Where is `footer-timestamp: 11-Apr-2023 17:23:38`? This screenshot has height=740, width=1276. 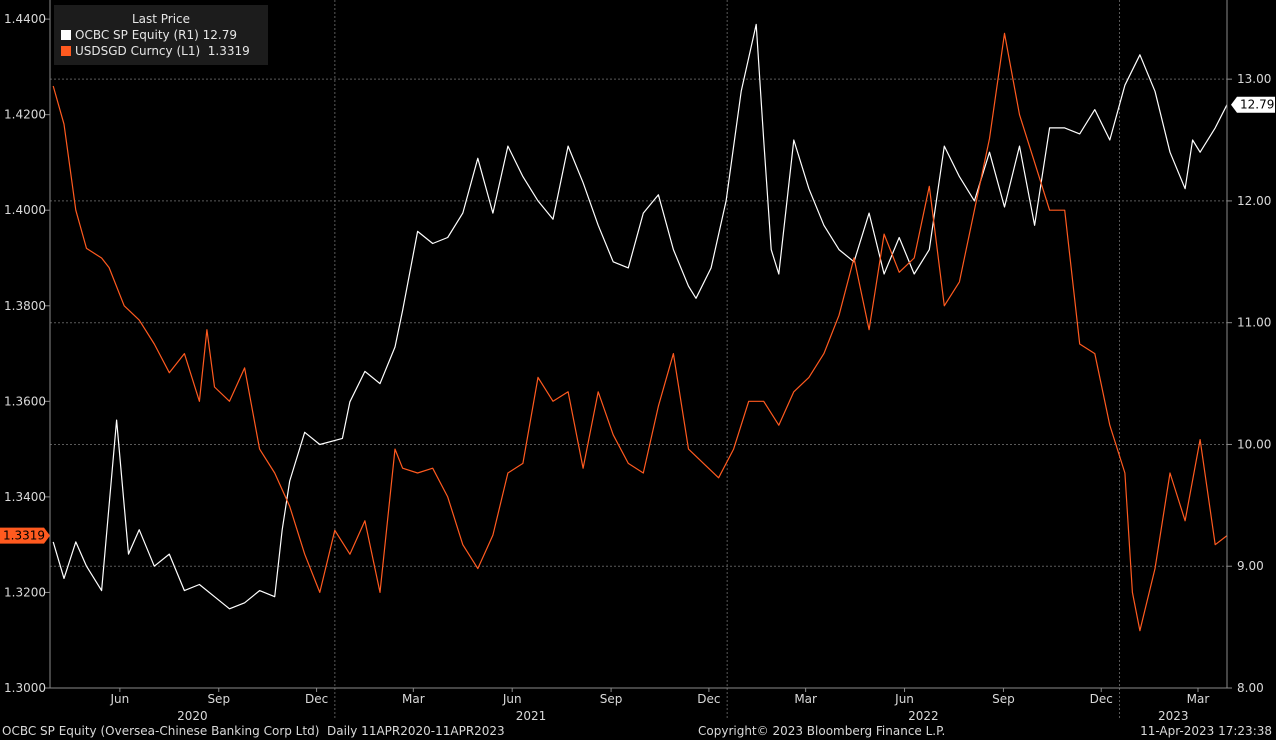
footer-timestamp: 11-Apr-2023 17:23:38 is located at coordinates (1206, 731).